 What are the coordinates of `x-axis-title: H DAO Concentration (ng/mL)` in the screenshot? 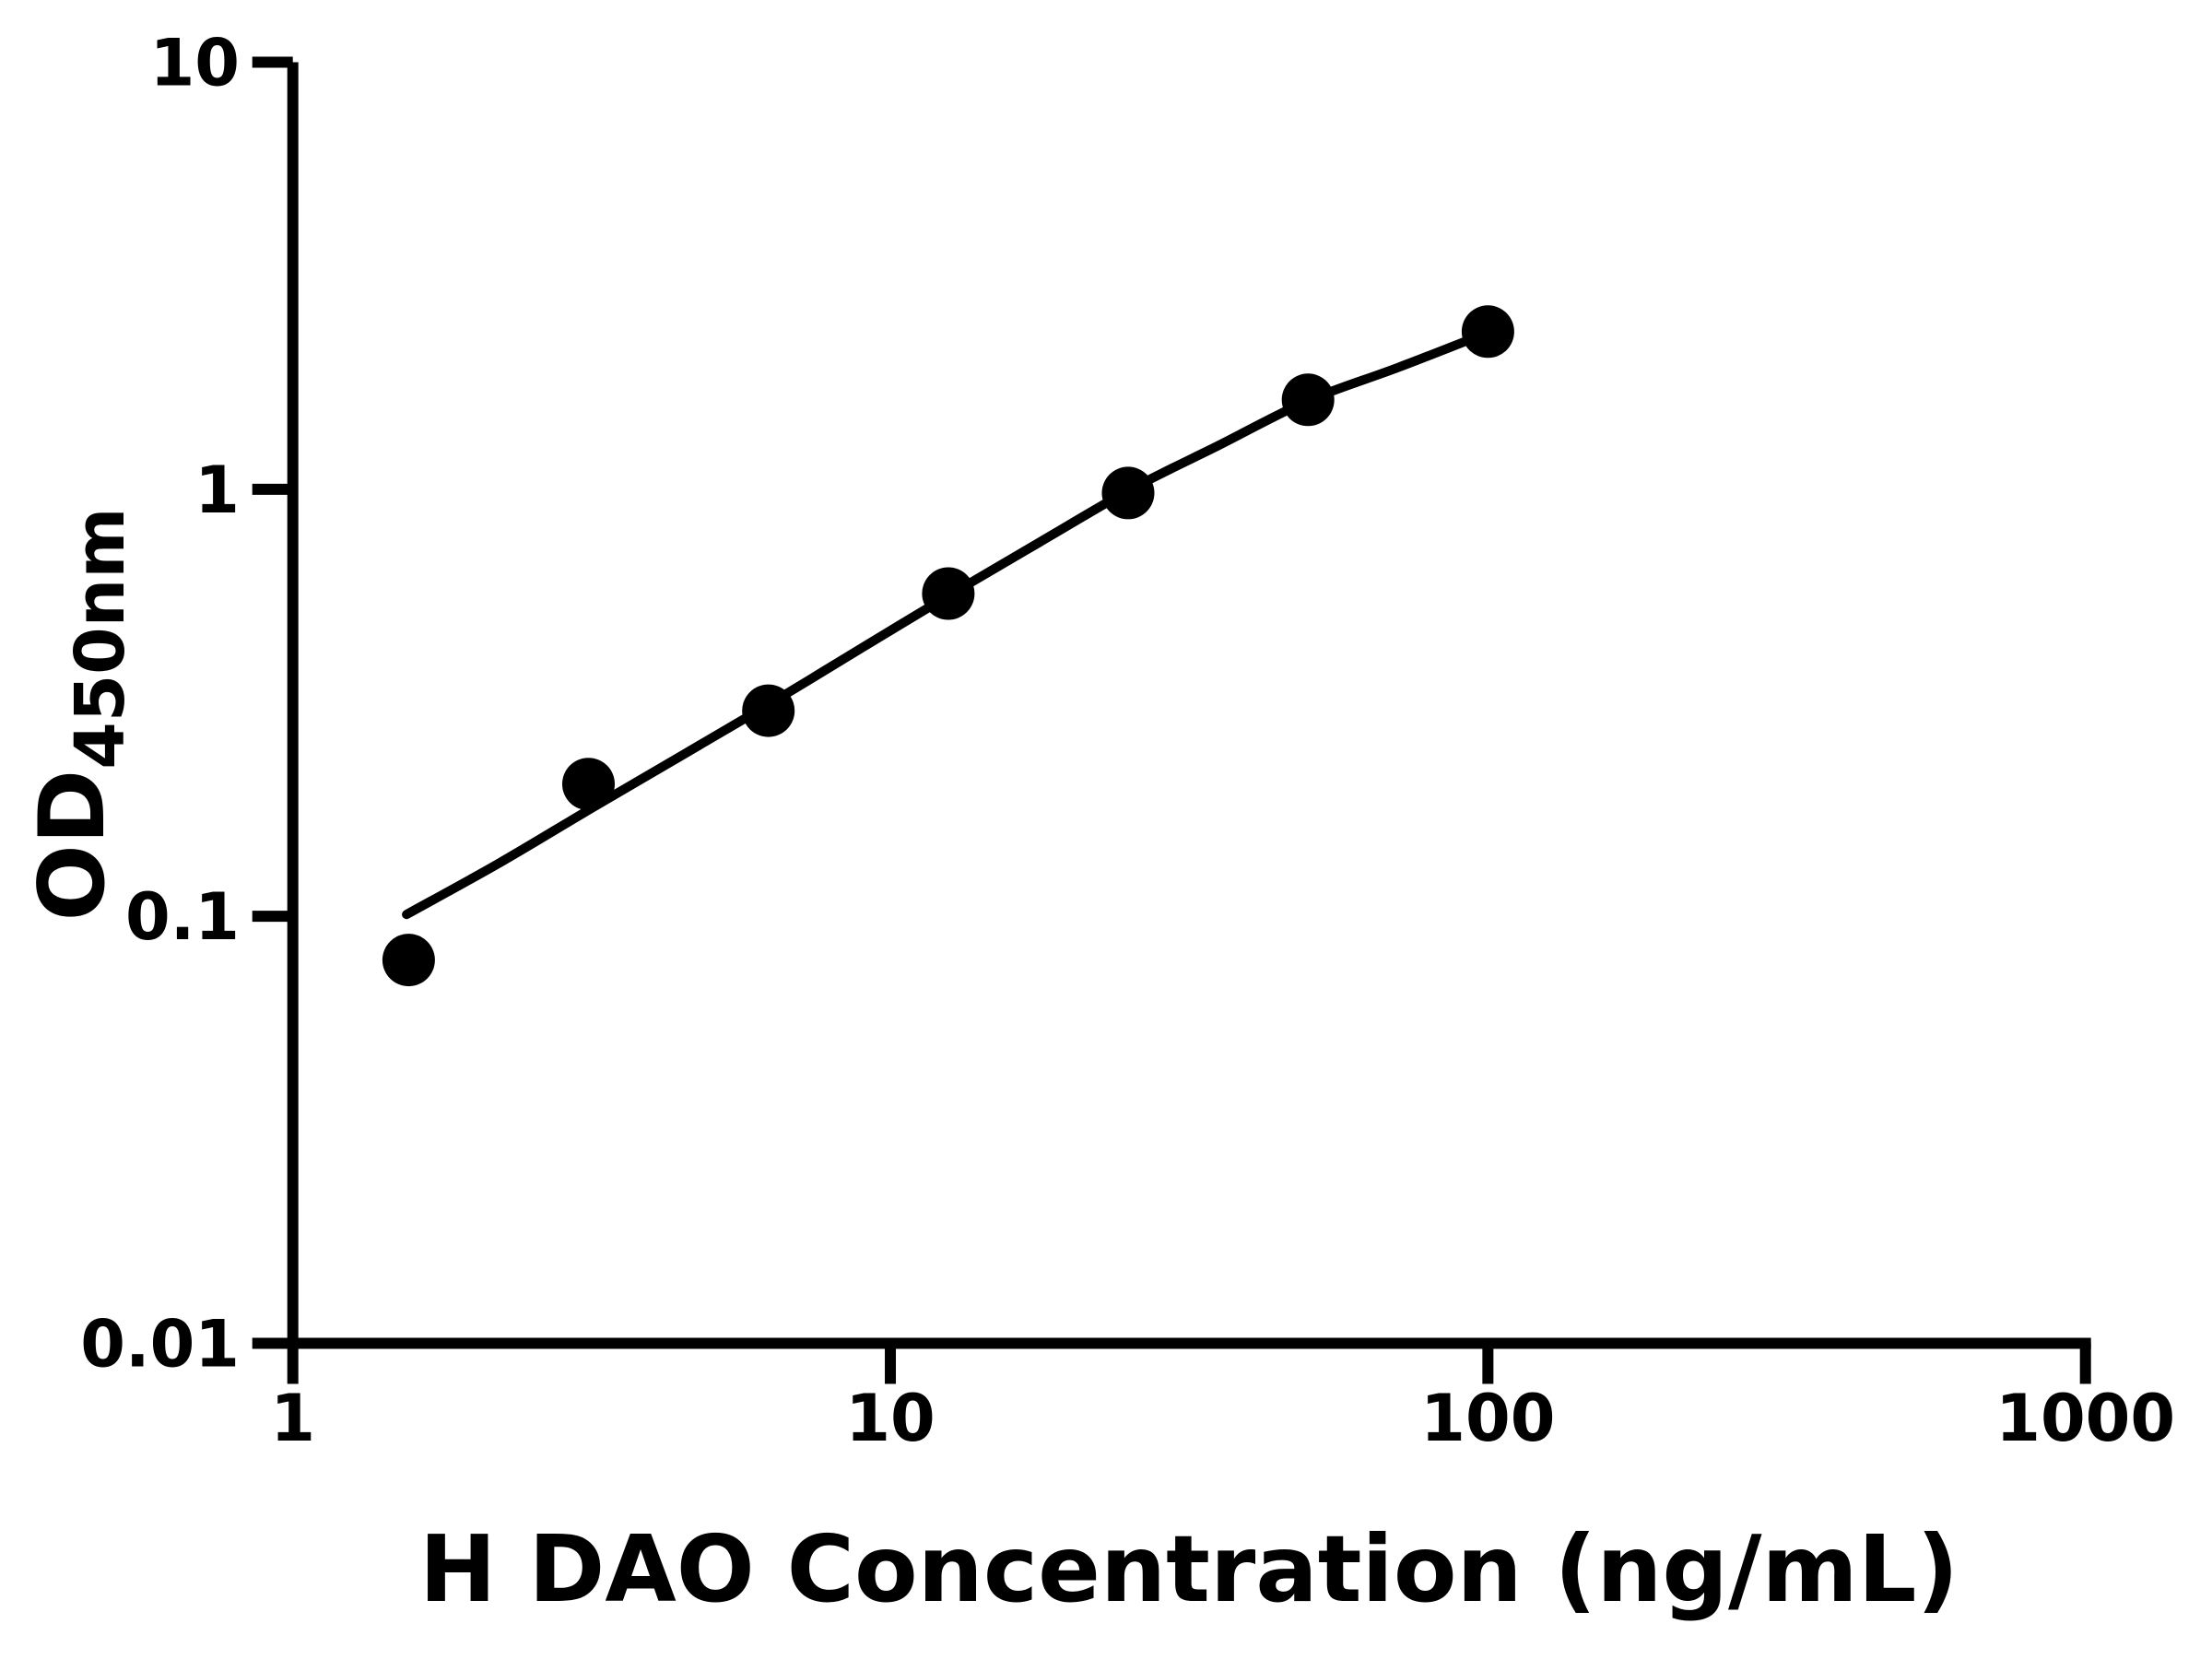 It's located at (1189, 1569).